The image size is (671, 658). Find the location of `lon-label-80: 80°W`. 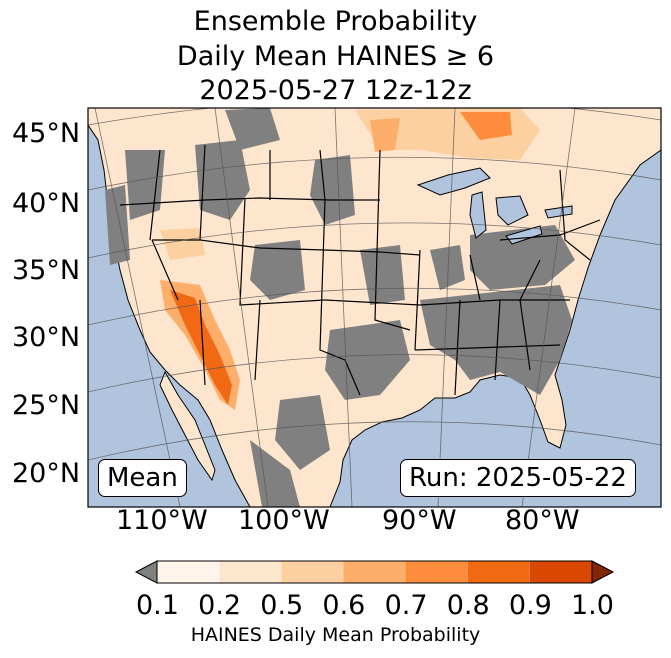

lon-label-80: 80°W is located at coordinates (542, 520).